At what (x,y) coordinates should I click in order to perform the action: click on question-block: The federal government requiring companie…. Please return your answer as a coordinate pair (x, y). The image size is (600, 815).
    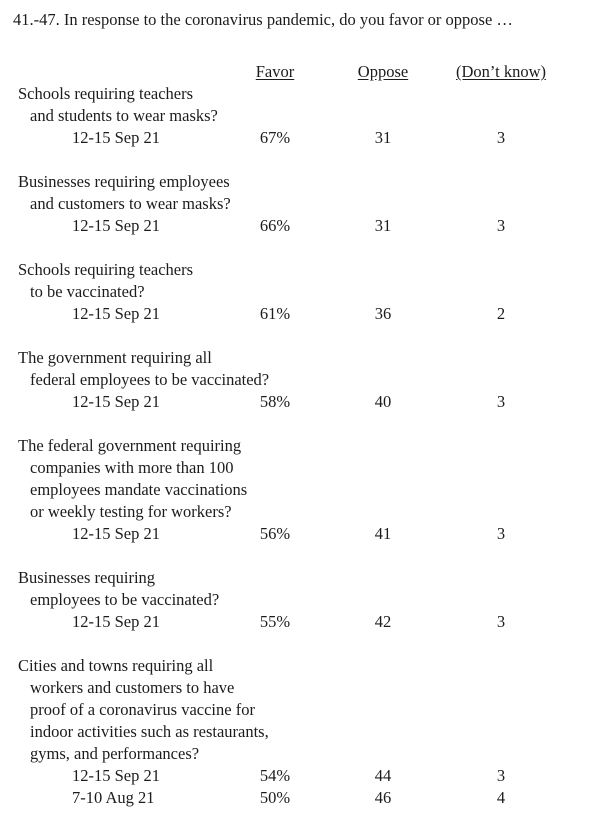
    Looking at the image, I should click on (309, 490).